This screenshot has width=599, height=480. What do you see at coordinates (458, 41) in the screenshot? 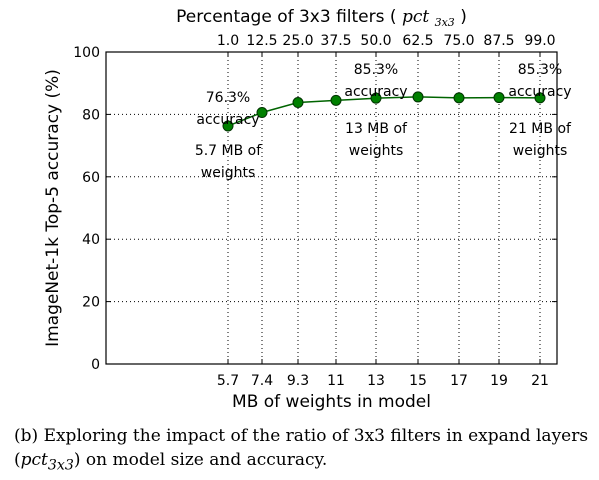
I see `top-tick-label: 75.0` at bounding box center [458, 41].